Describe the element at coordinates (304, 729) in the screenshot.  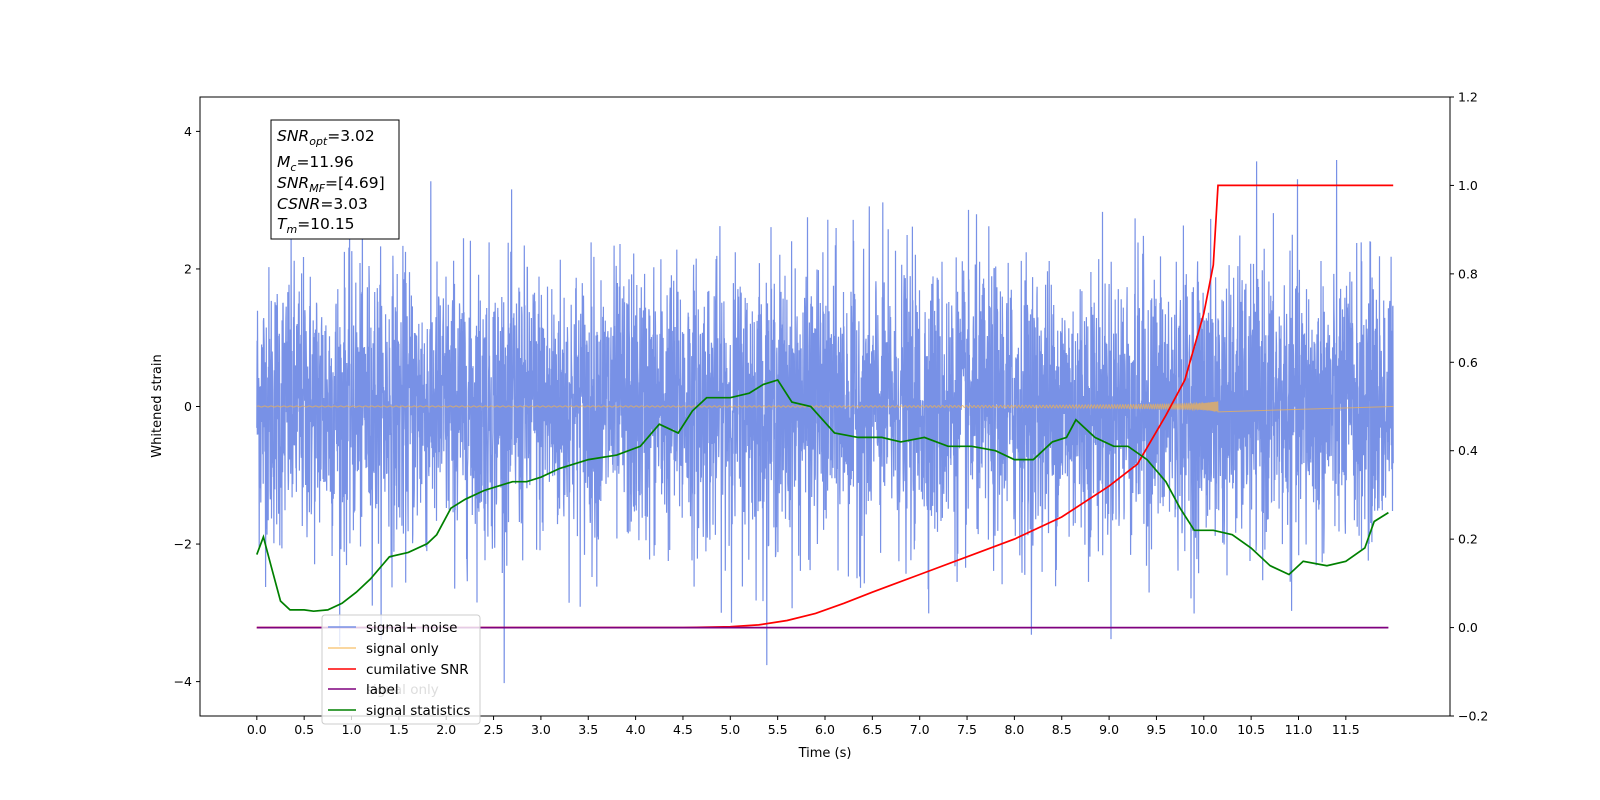
I see `x-tick-label: 0.5` at that location.